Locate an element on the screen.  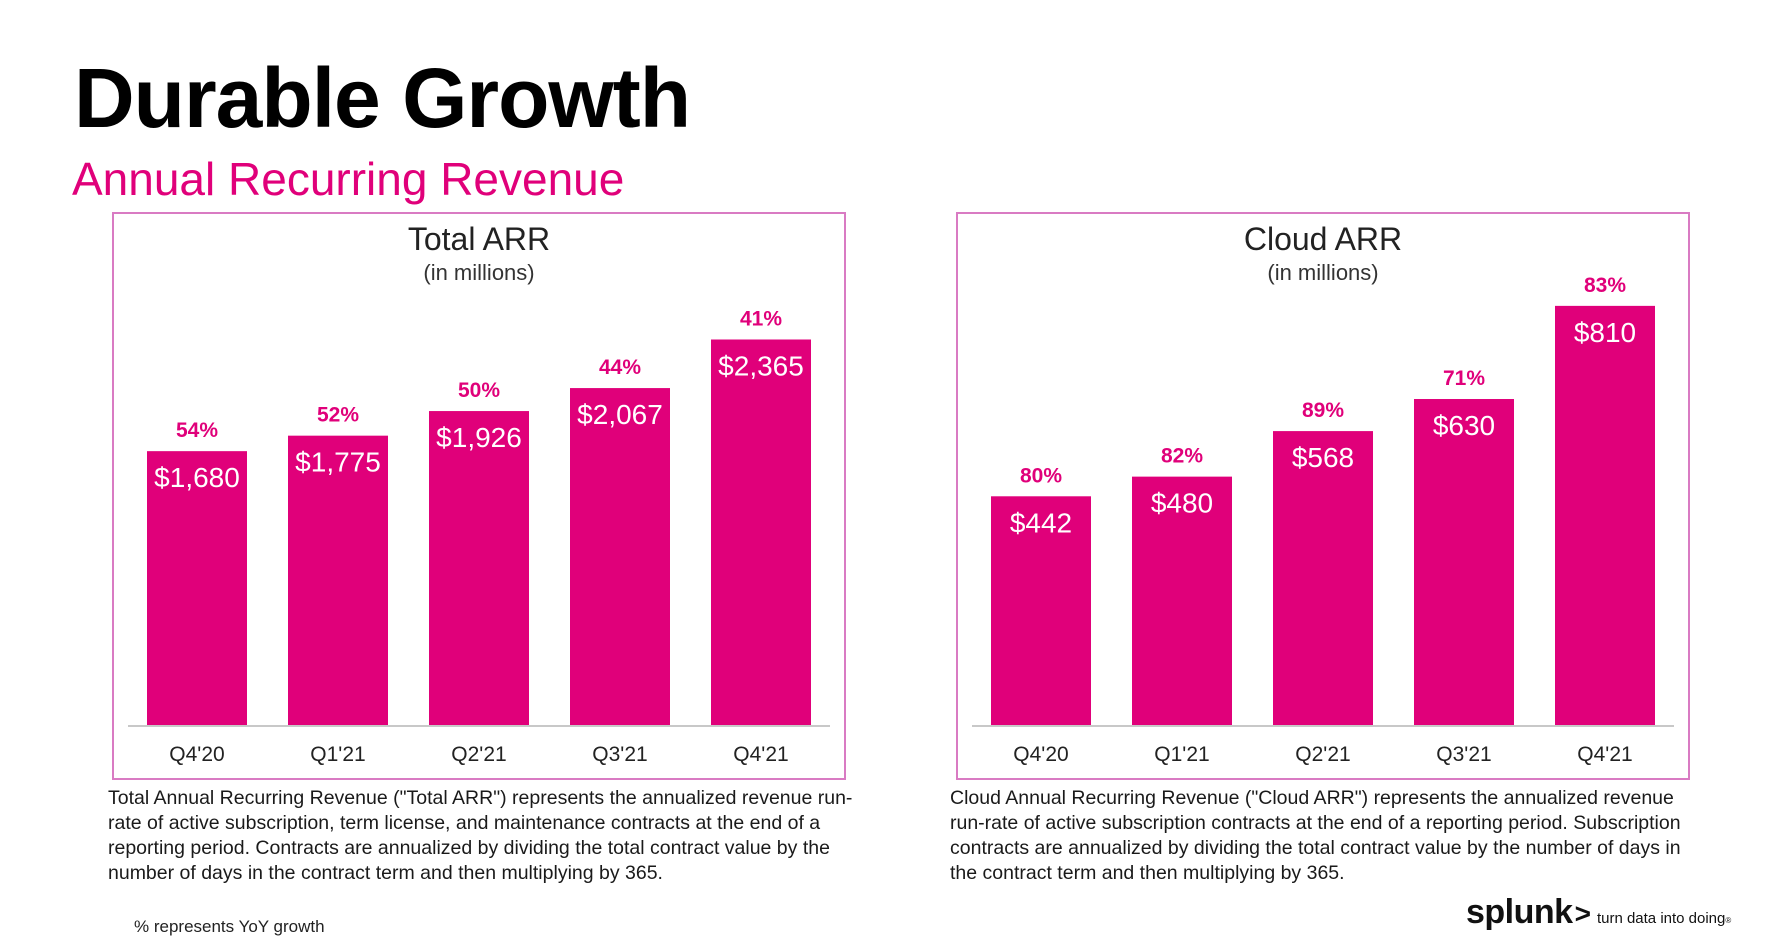
logo-chevron-icon: > is located at coordinates (1582, 913).